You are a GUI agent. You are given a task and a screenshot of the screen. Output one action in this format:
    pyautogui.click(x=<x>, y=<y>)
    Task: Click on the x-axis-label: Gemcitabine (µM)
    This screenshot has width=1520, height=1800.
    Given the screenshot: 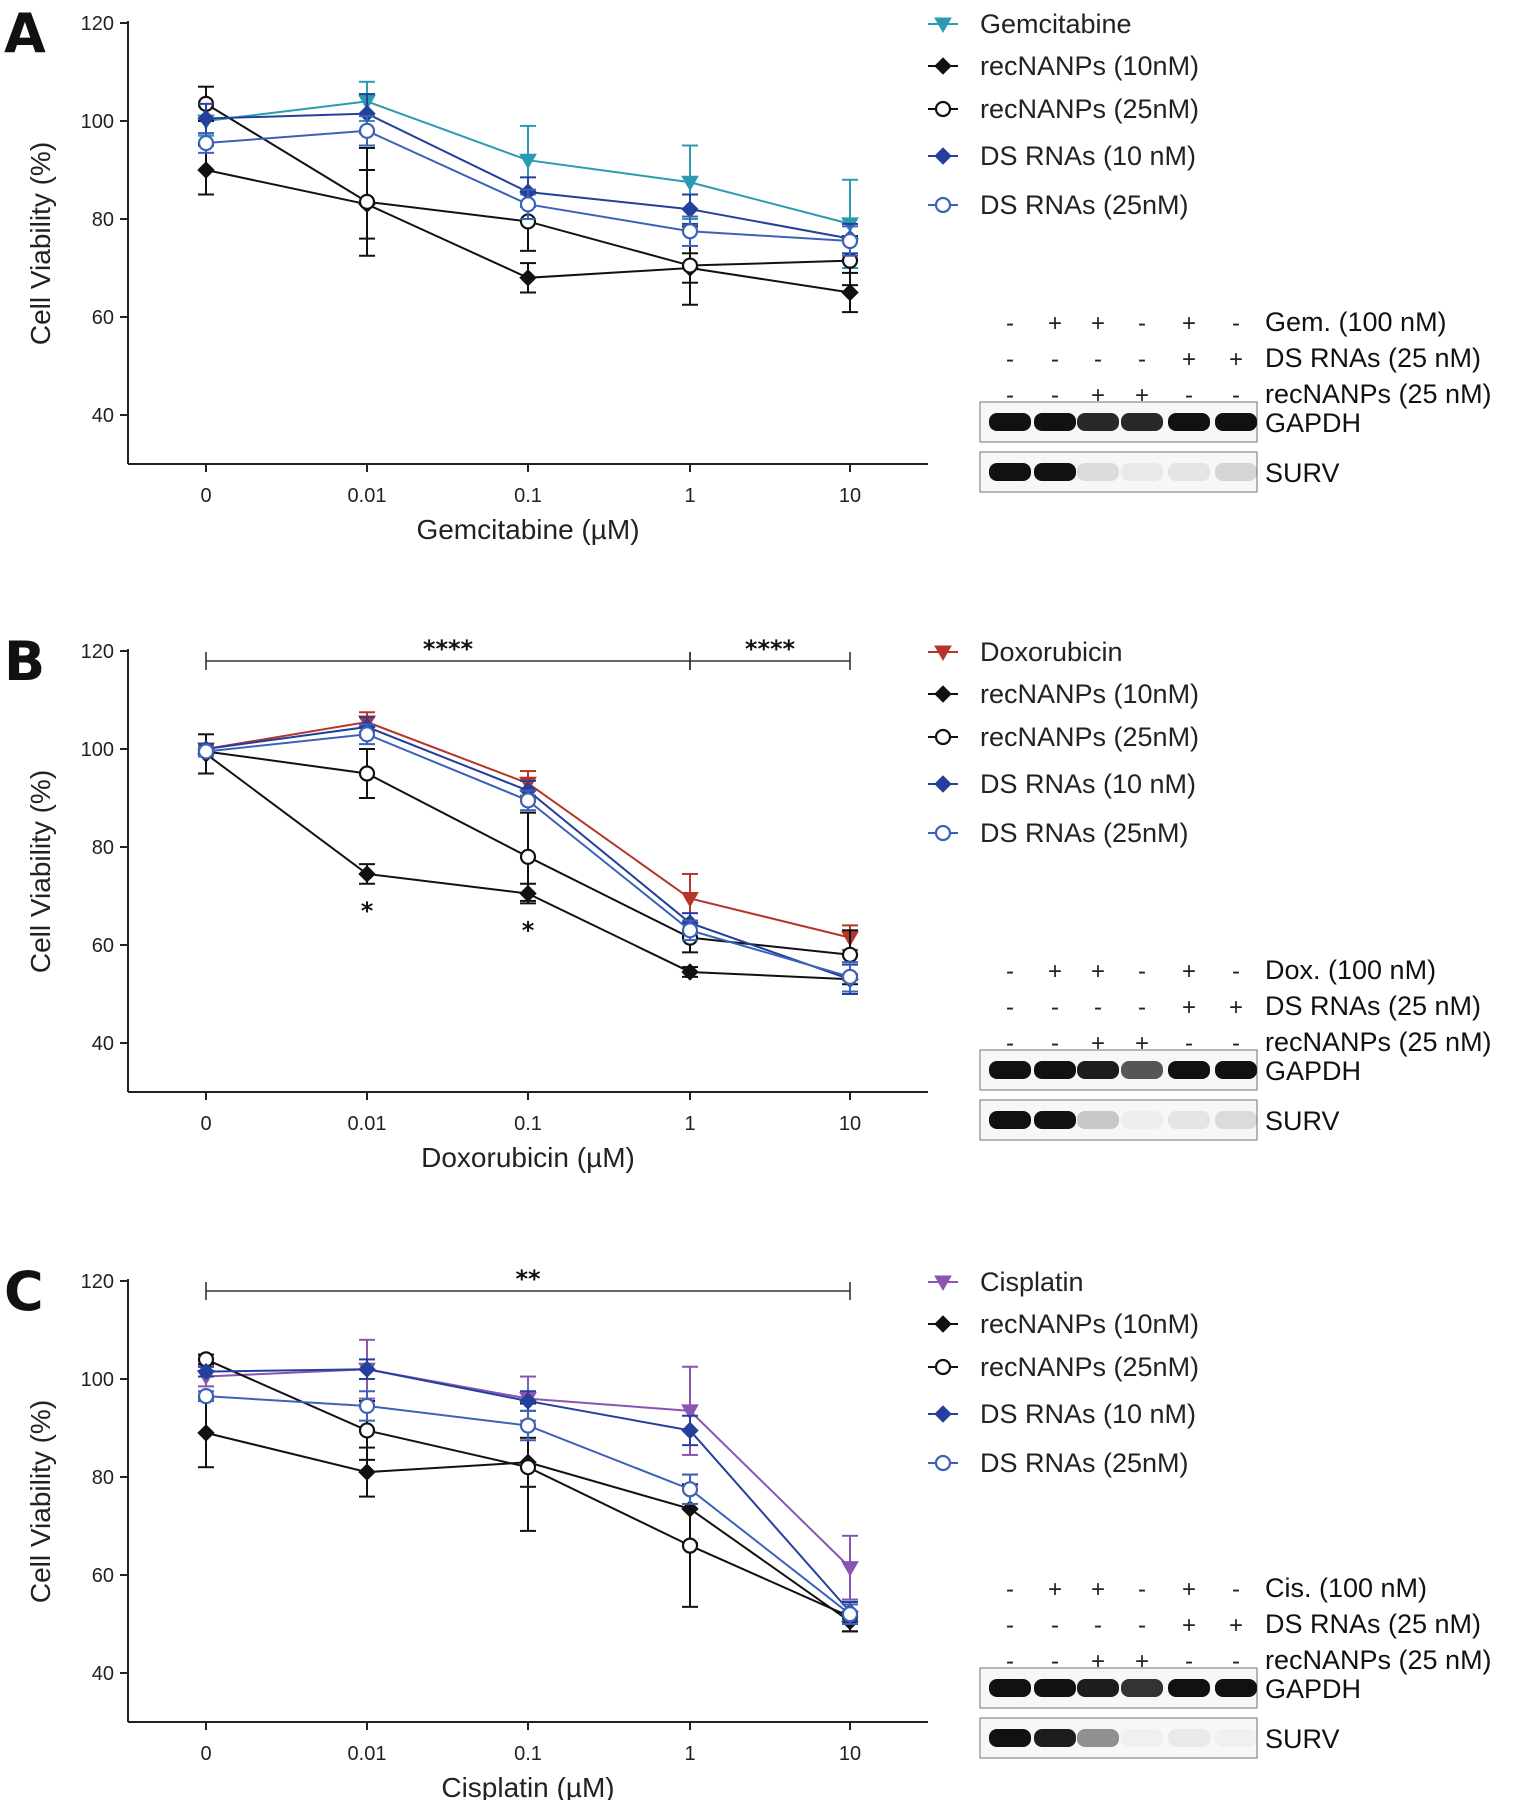 What is the action you would take?
    pyautogui.click(x=527, y=529)
    